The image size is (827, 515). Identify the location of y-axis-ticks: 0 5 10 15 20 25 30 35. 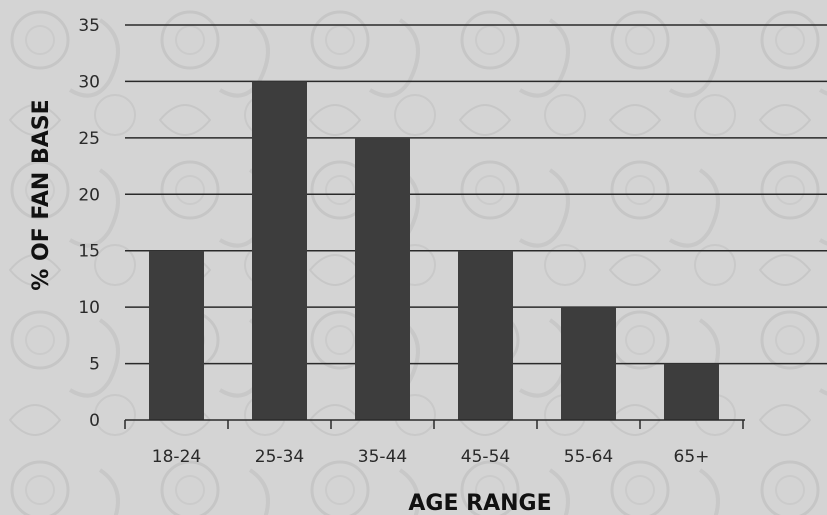
(89, 223).